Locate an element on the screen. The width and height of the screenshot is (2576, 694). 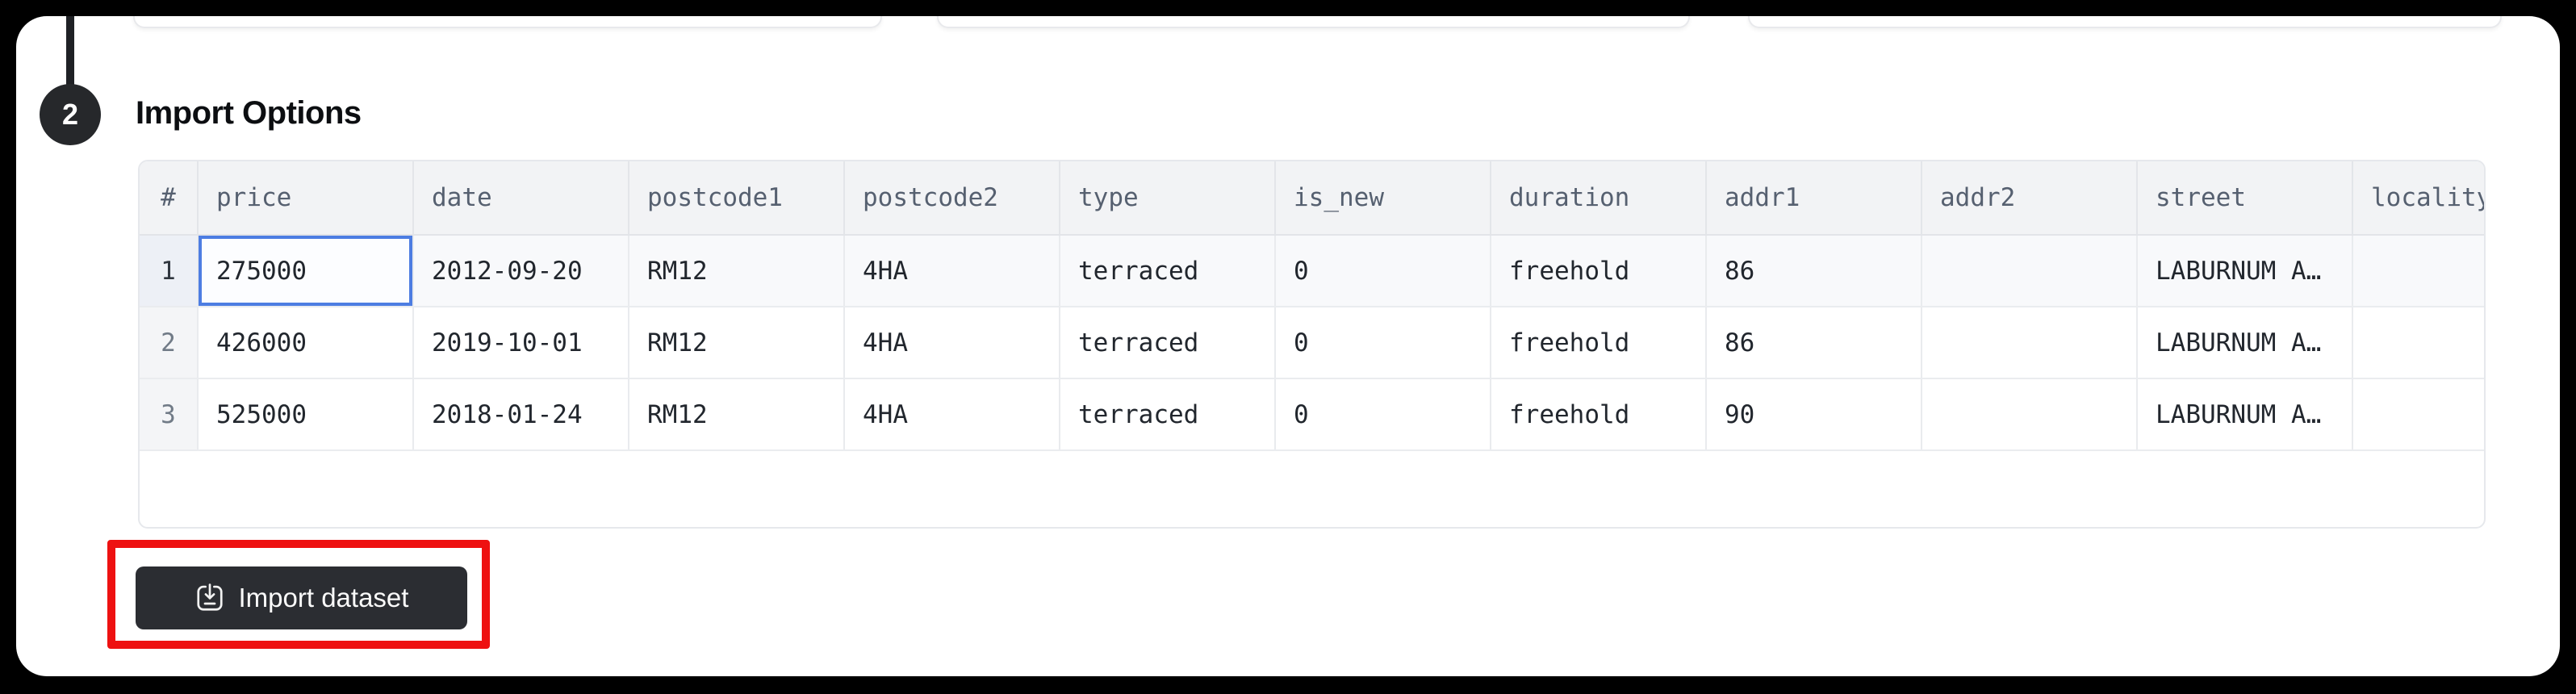
column-header-postcode1: postcode1 is located at coordinates (737, 198).